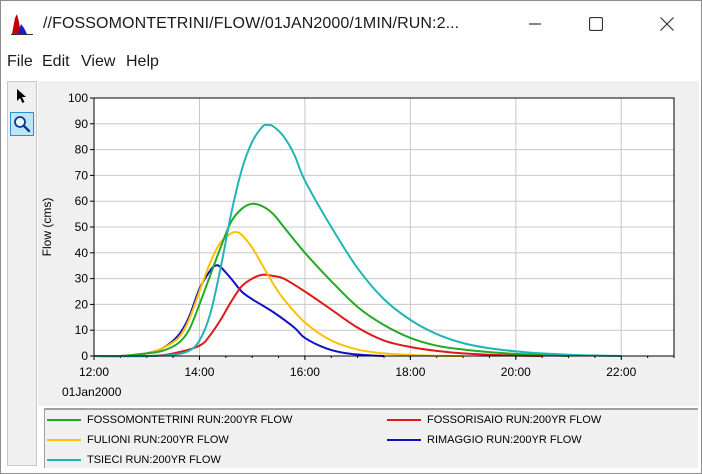 The height and width of the screenshot is (474, 702). Describe the element at coordinates (154, 460) in the screenshot. I see `legend-label: TSIECI RUN:200YR FLOW` at that location.